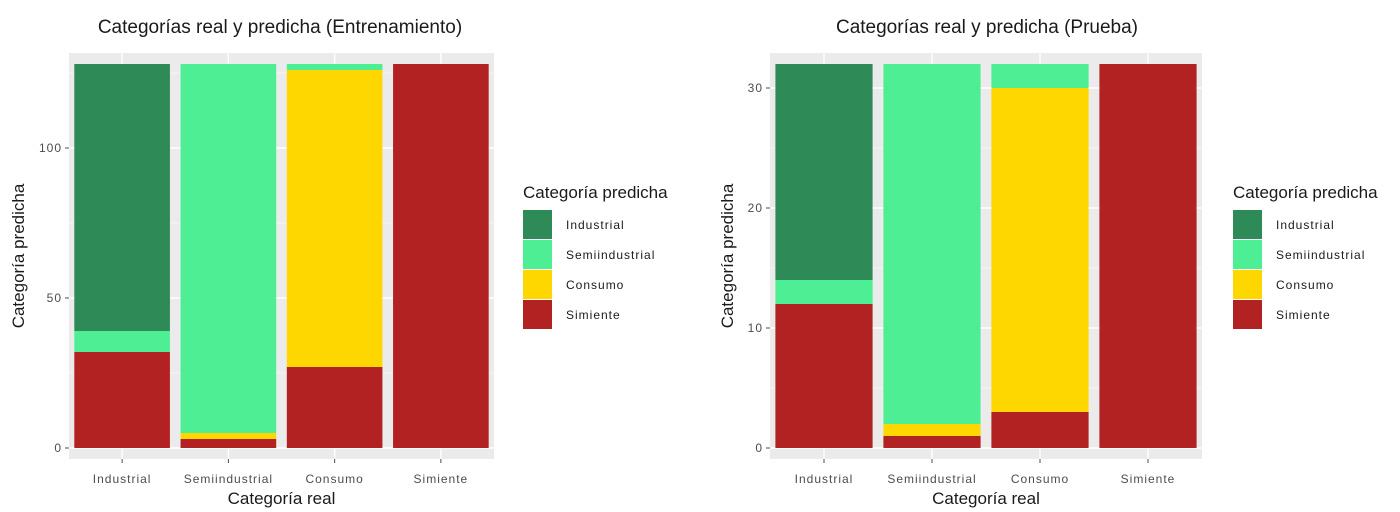 The height and width of the screenshot is (512, 1400). I want to click on chart-title: Categorías real y predicha (Prueba), so click(987, 27).